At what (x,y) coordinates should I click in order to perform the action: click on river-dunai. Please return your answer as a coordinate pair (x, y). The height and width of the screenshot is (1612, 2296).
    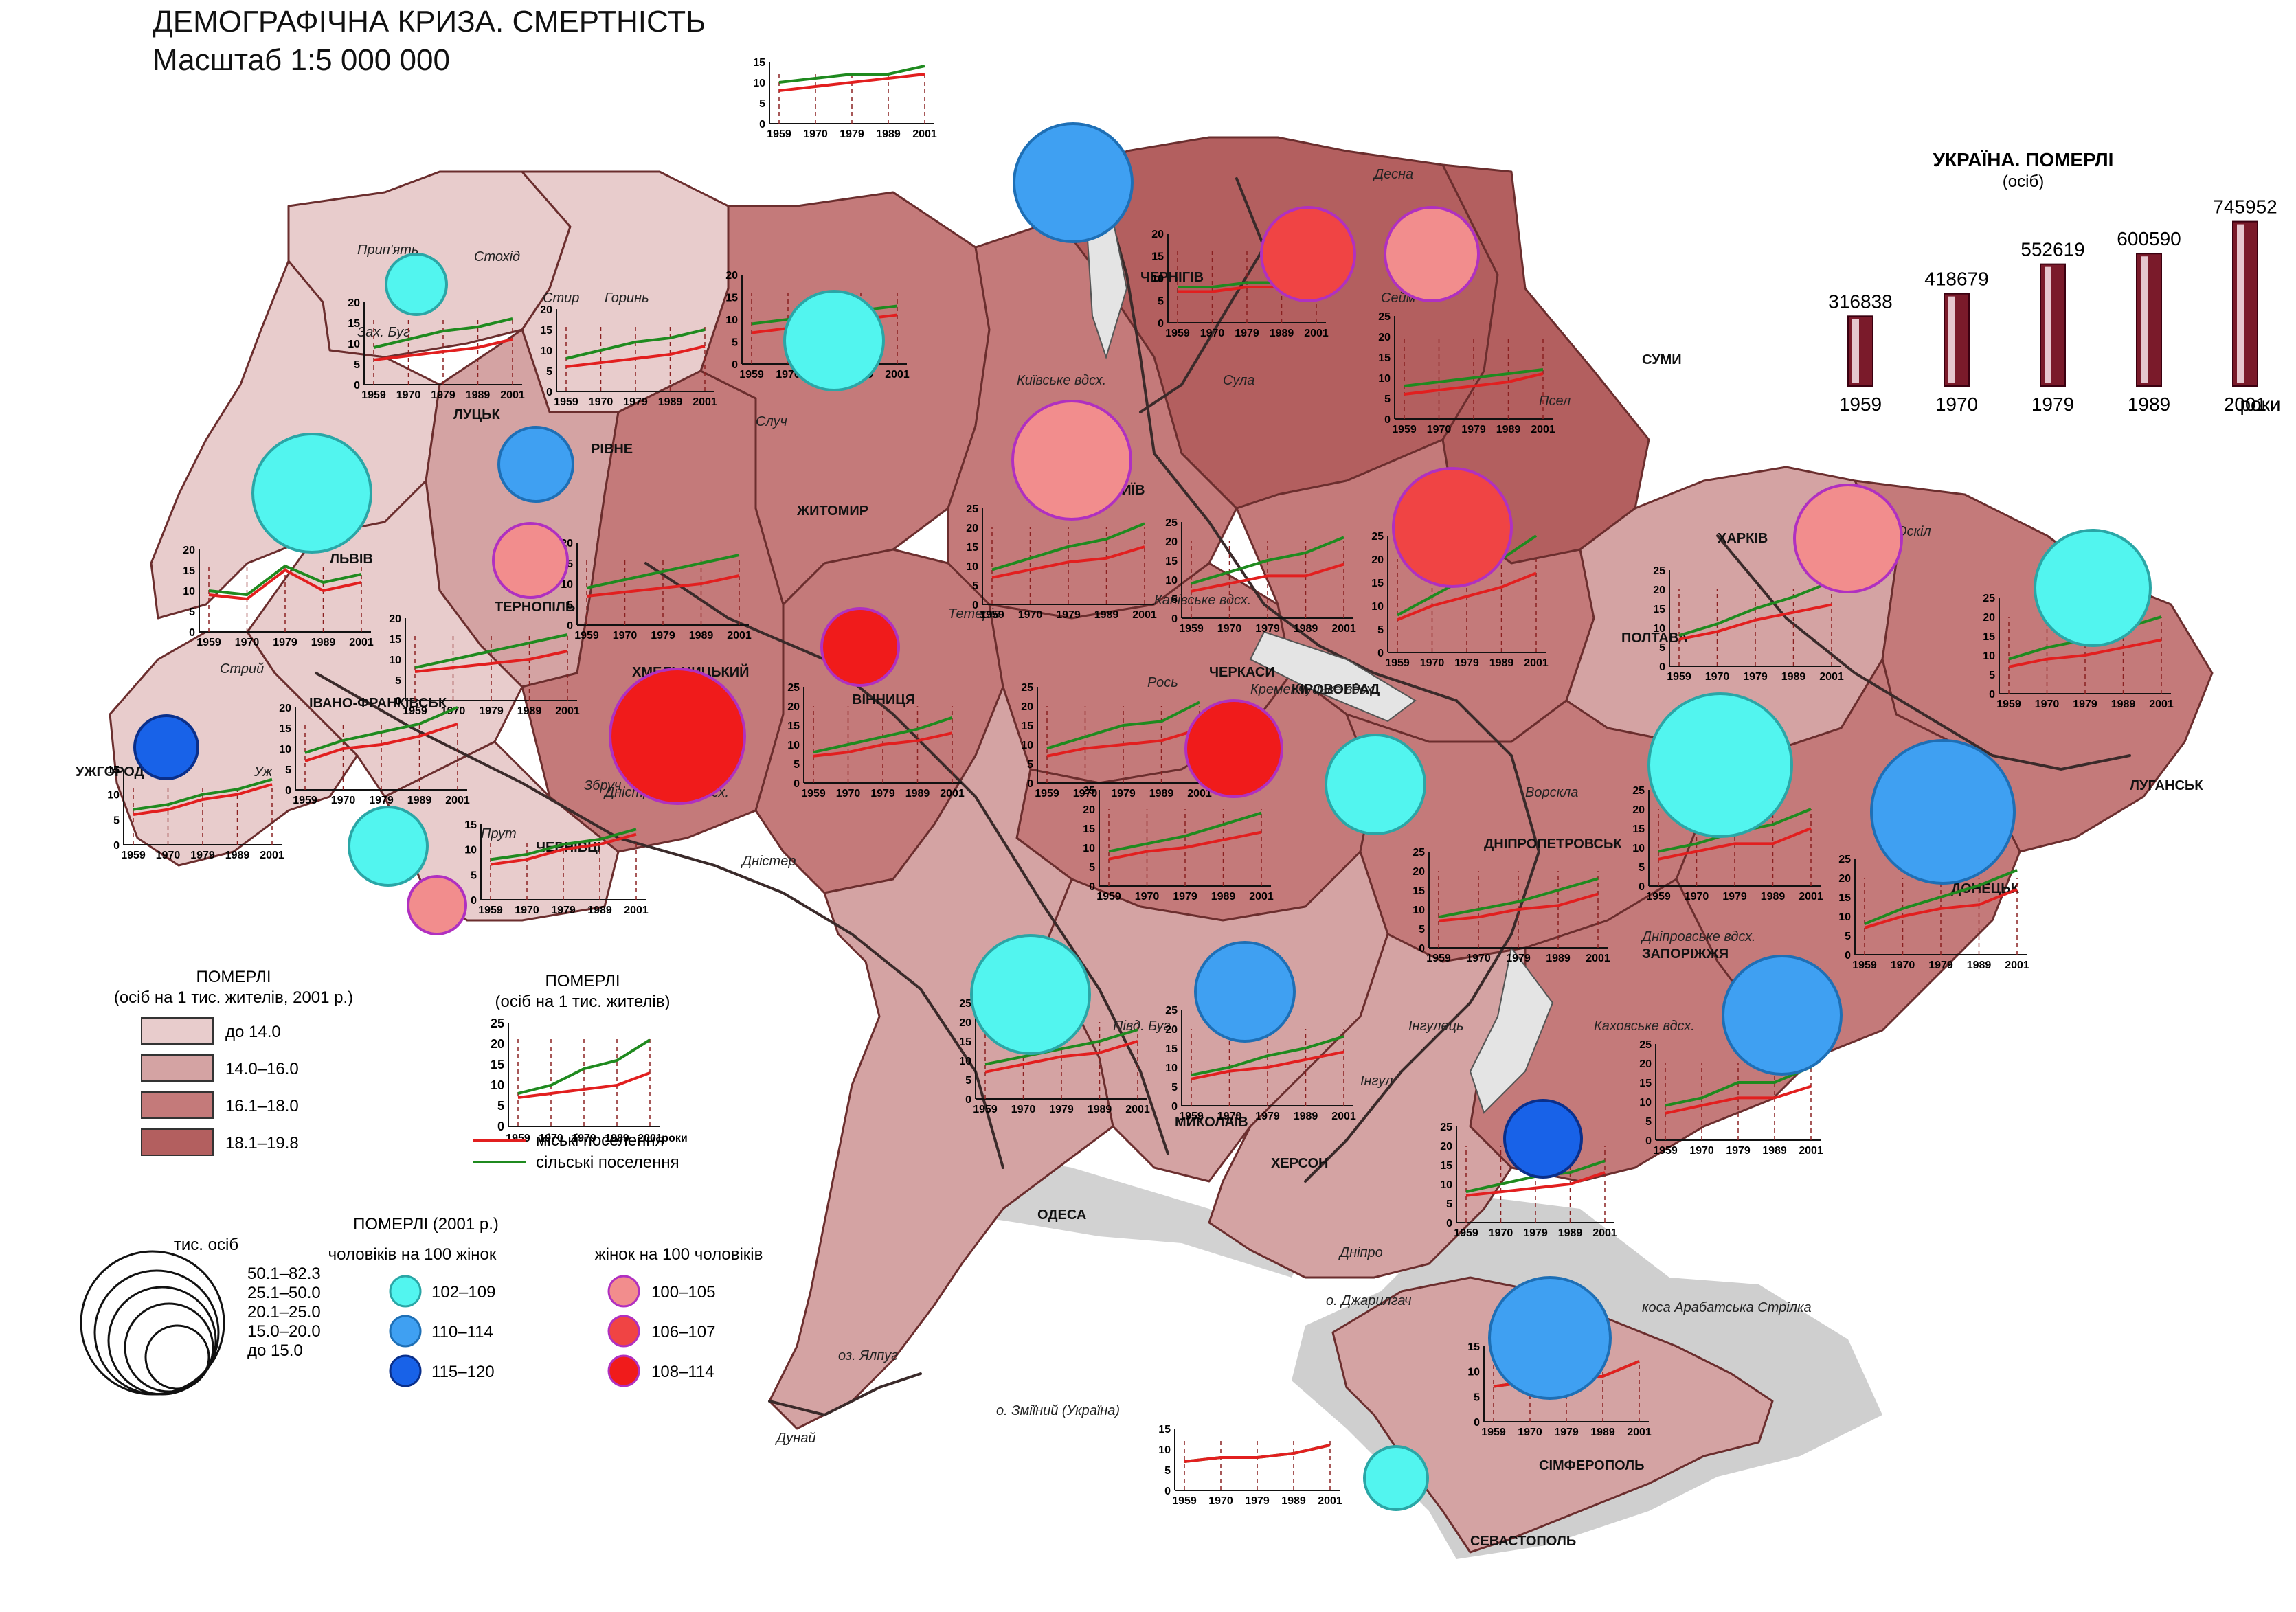
    Looking at the image, I should click on (845, 1394).